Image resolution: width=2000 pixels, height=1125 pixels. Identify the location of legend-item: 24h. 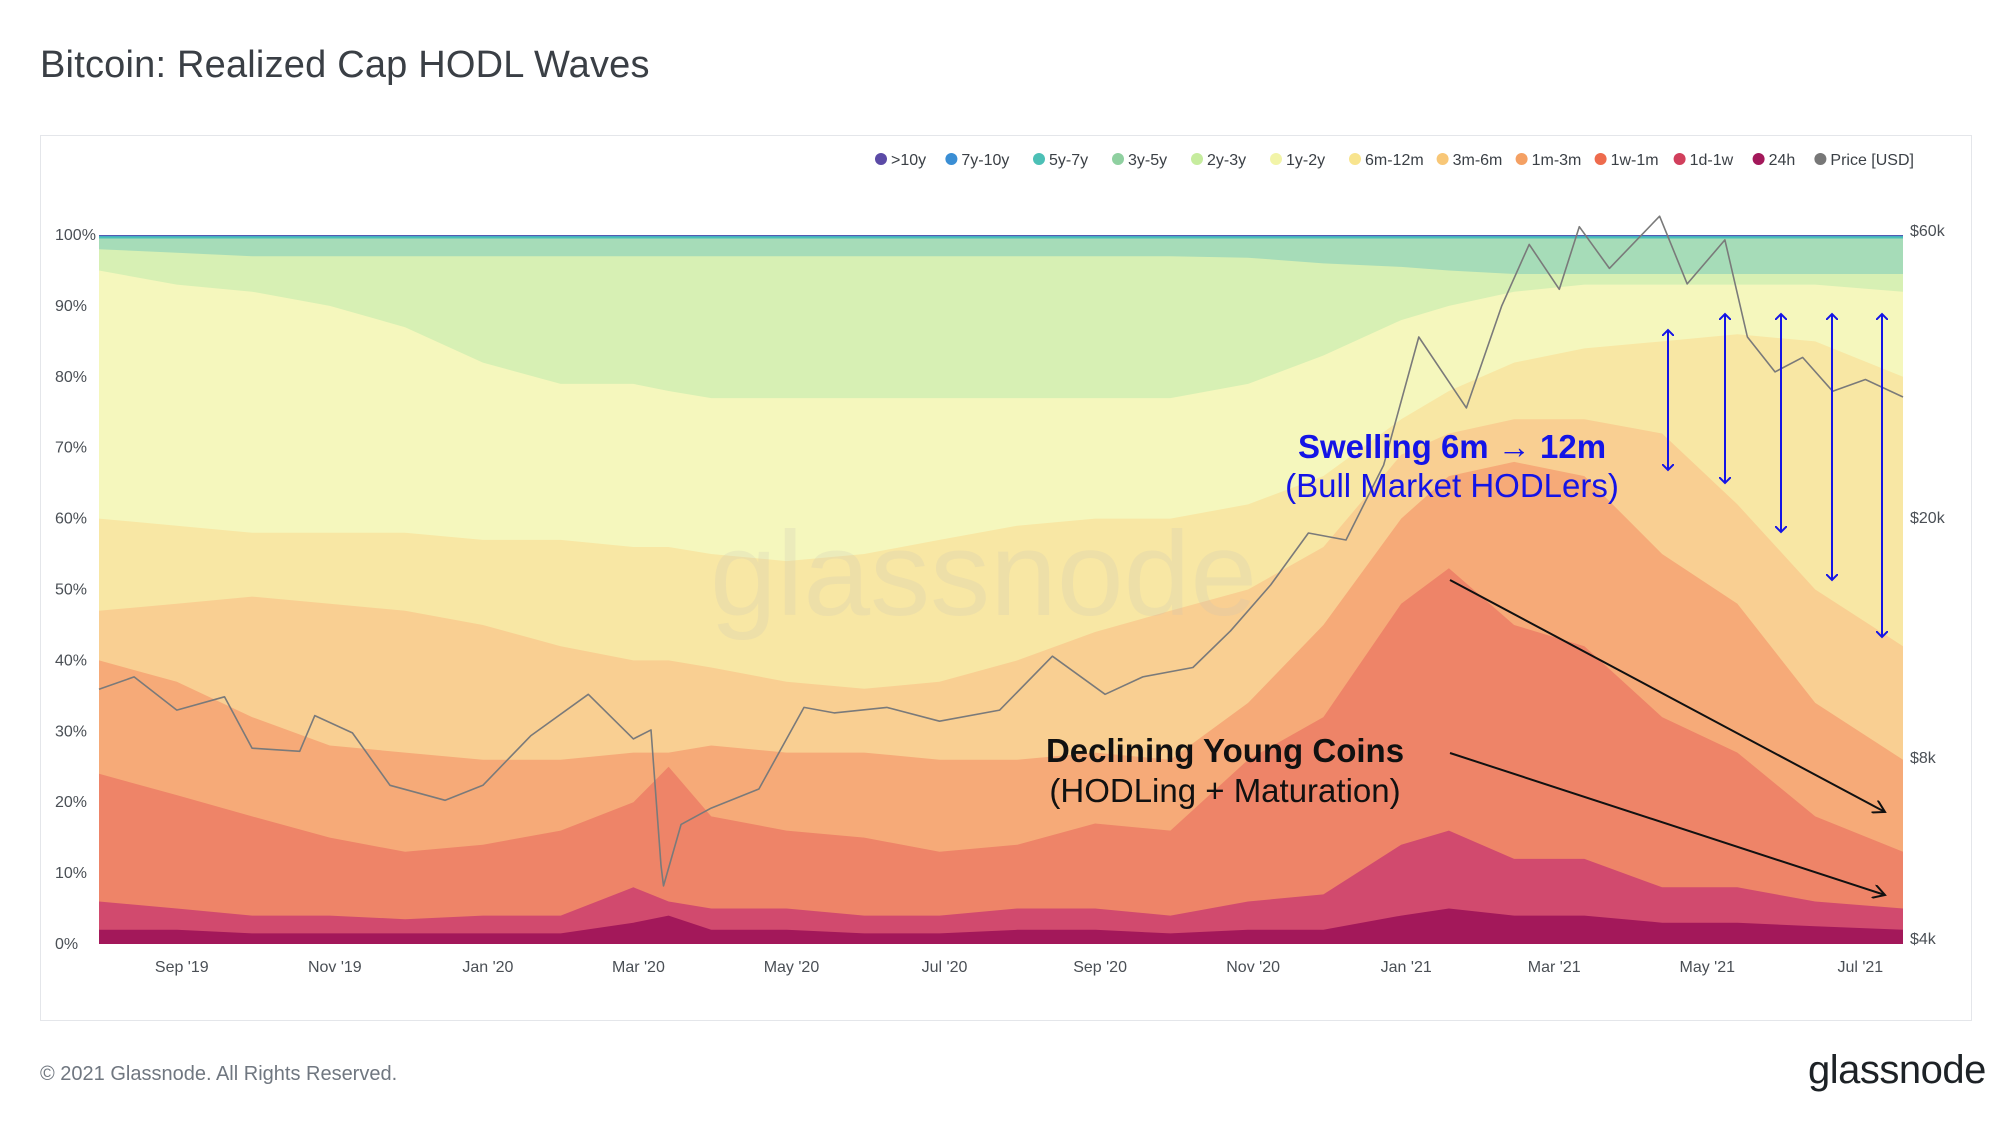
(1774, 160).